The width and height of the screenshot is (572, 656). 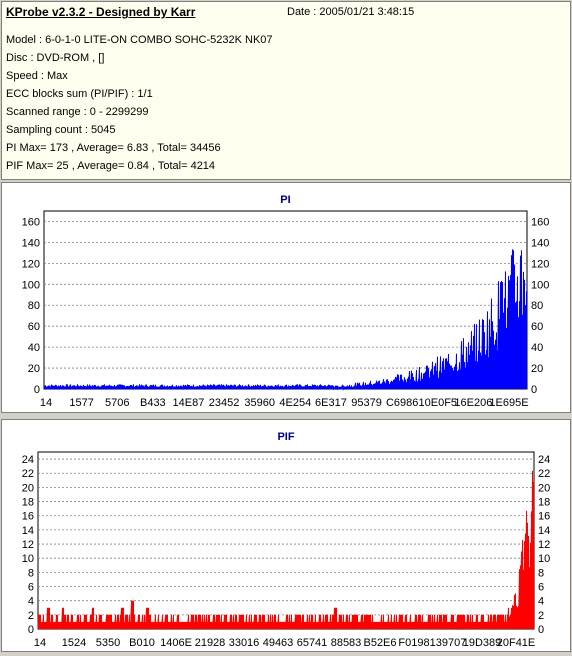 I want to click on x-tick-label: 19D389, so click(x=482, y=643).